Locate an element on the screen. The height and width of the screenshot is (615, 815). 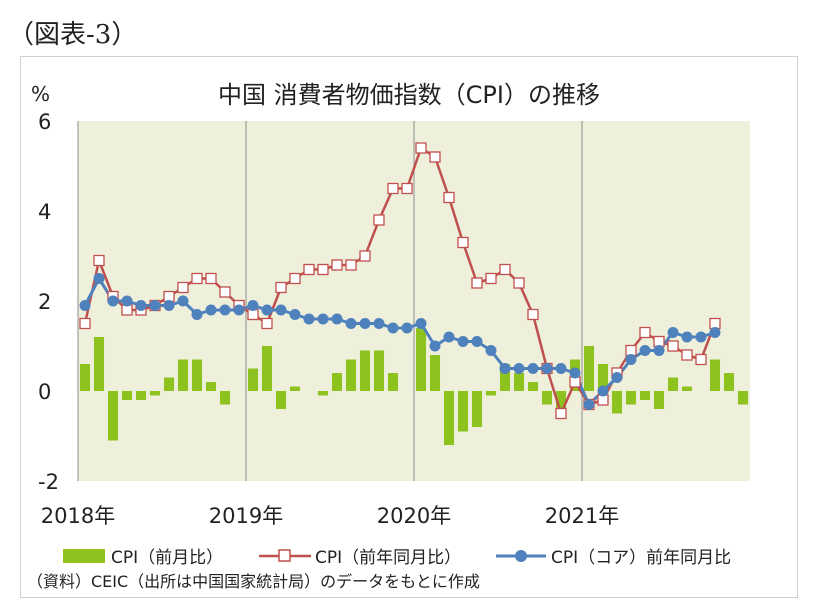
x-year-label: 2021年 is located at coordinates (582, 516).